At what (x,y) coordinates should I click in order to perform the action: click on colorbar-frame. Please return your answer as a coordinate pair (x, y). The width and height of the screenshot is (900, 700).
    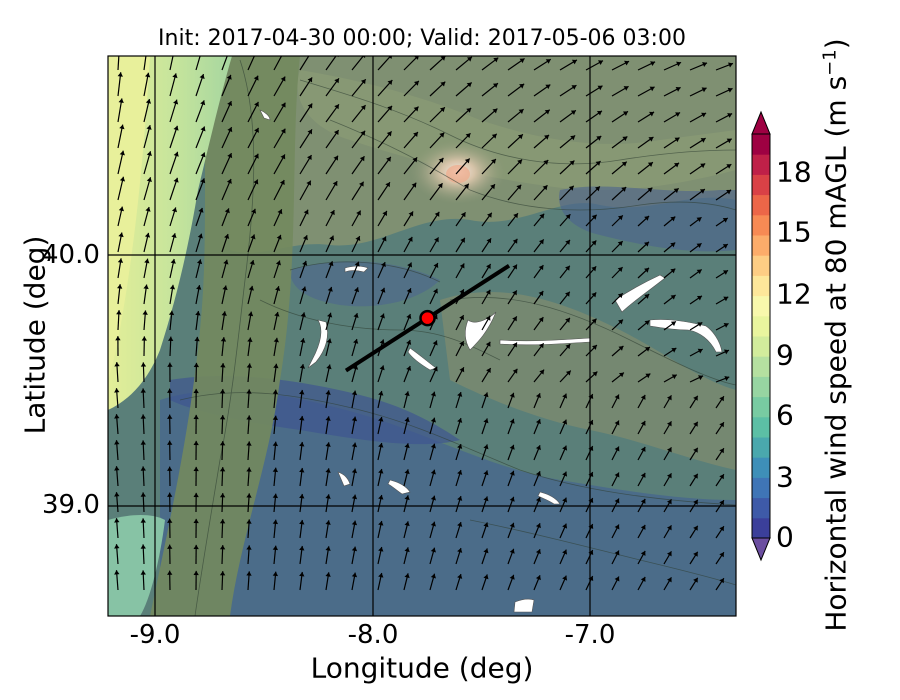
    Looking at the image, I should click on (761, 336).